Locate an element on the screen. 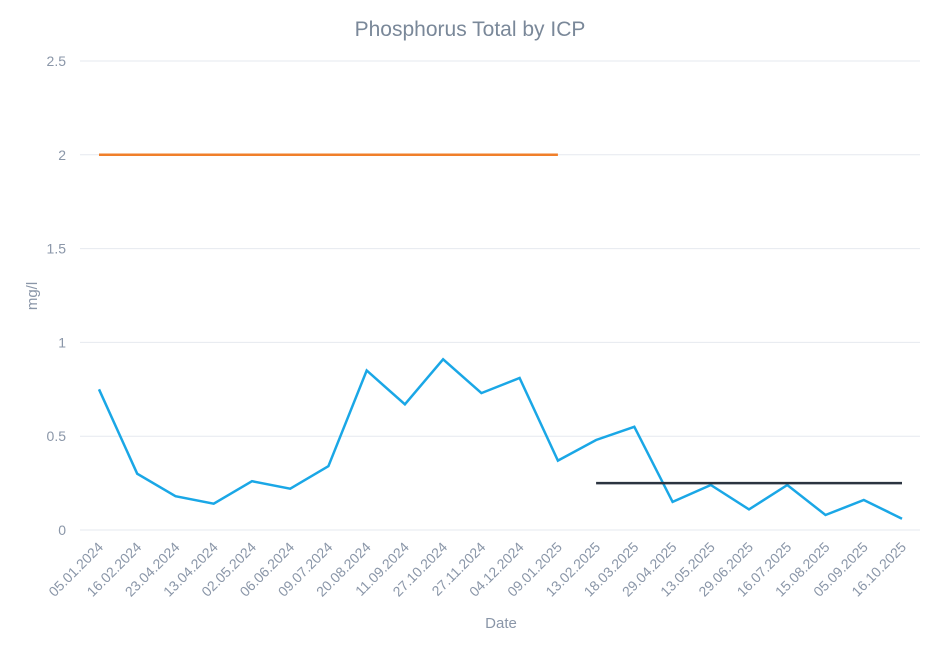 Image resolution: width=939 pixels, height=657 pixels. chart-title: Phosphorus Total by ICP is located at coordinates (470, 29).